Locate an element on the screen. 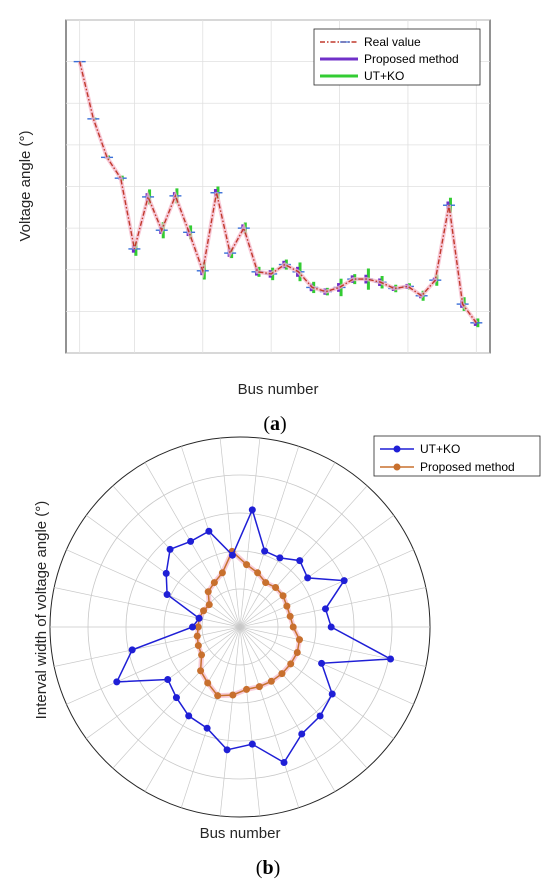 The height and width of the screenshot is (886, 550). panel-a-y-axis-label: Voltage angle (°) is located at coordinates (25, 185).